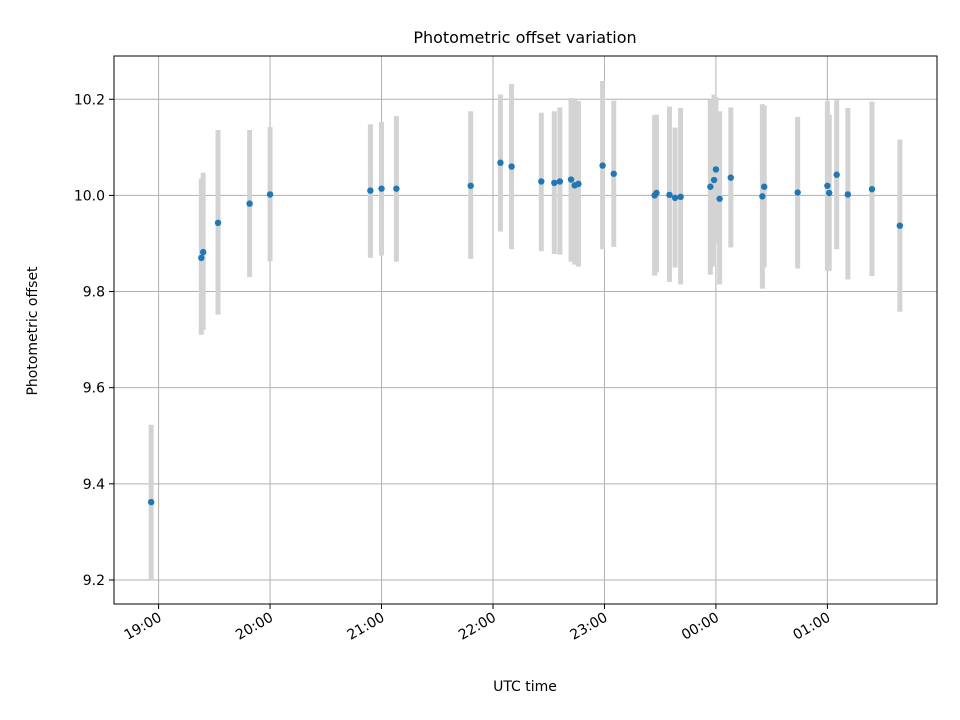  What do you see at coordinates (94, 581) in the screenshot?
I see `y-tick-label: 9.2` at bounding box center [94, 581].